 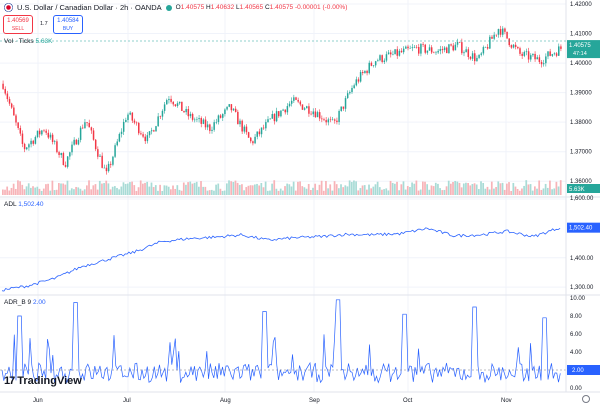 What do you see at coordinates (68, 24) in the screenshot?
I see `buy-button: 1.40584 BUY` at bounding box center [68, 24].